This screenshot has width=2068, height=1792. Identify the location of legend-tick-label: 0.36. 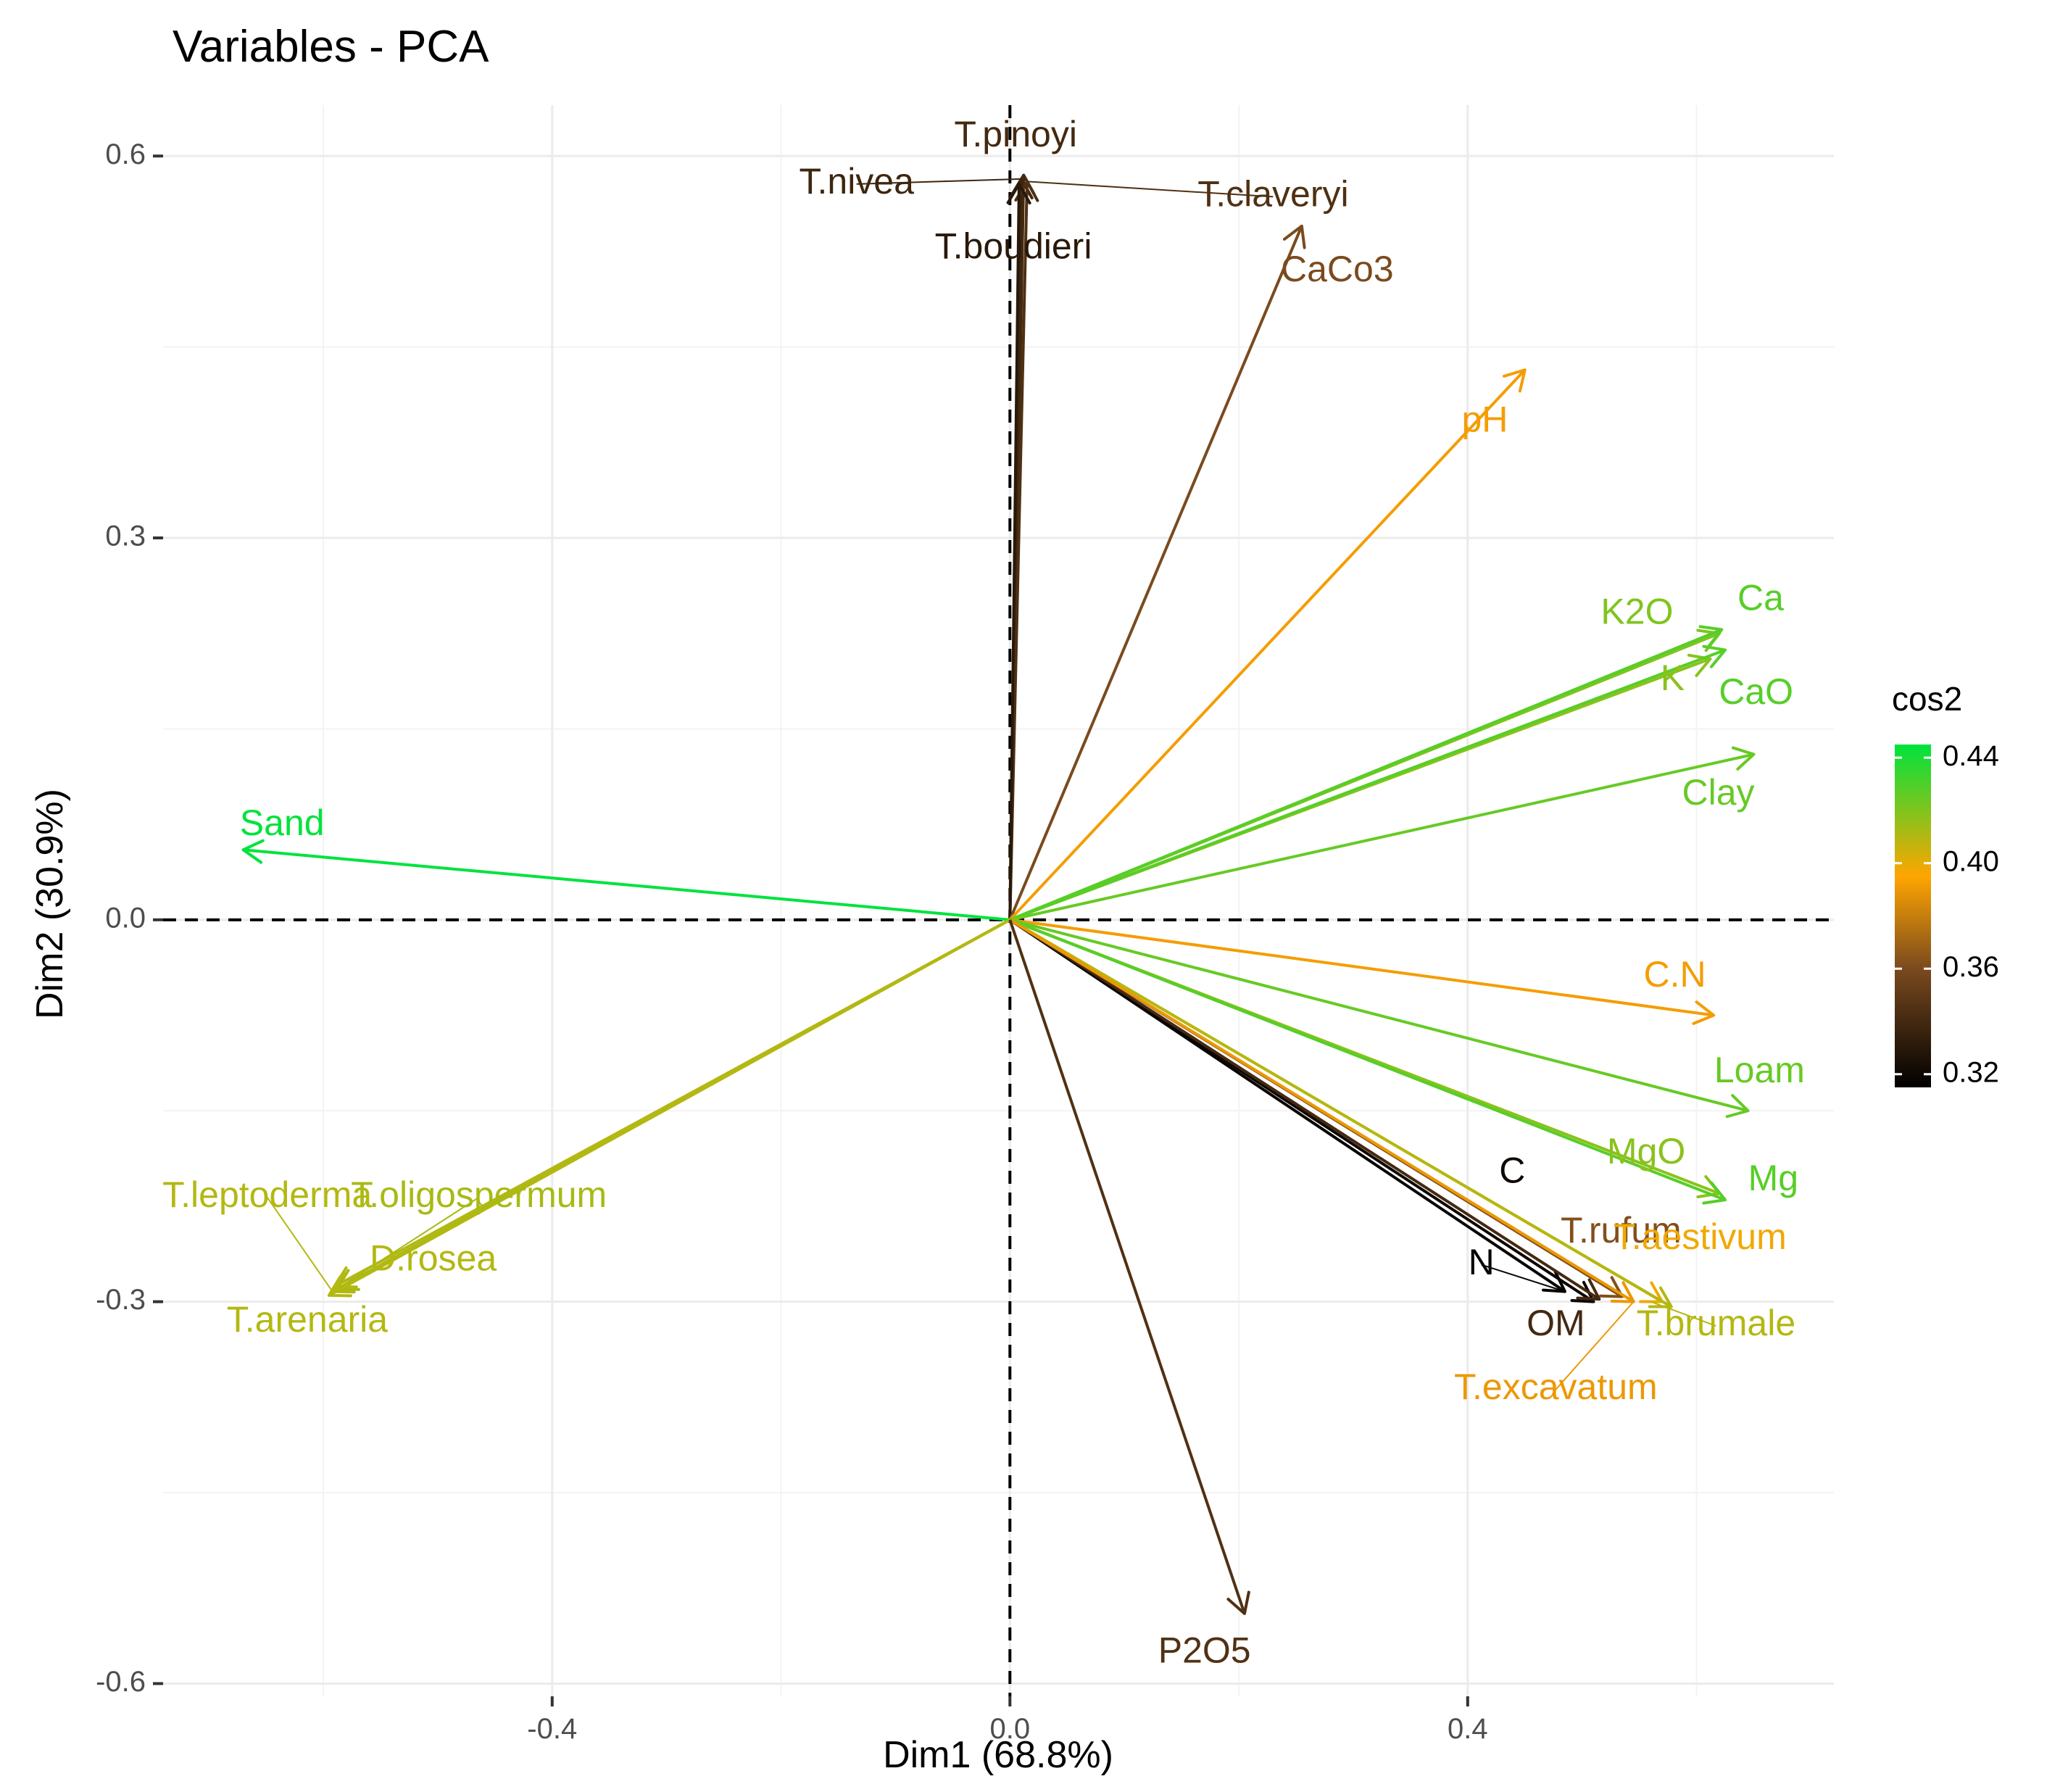
(1971, 967).